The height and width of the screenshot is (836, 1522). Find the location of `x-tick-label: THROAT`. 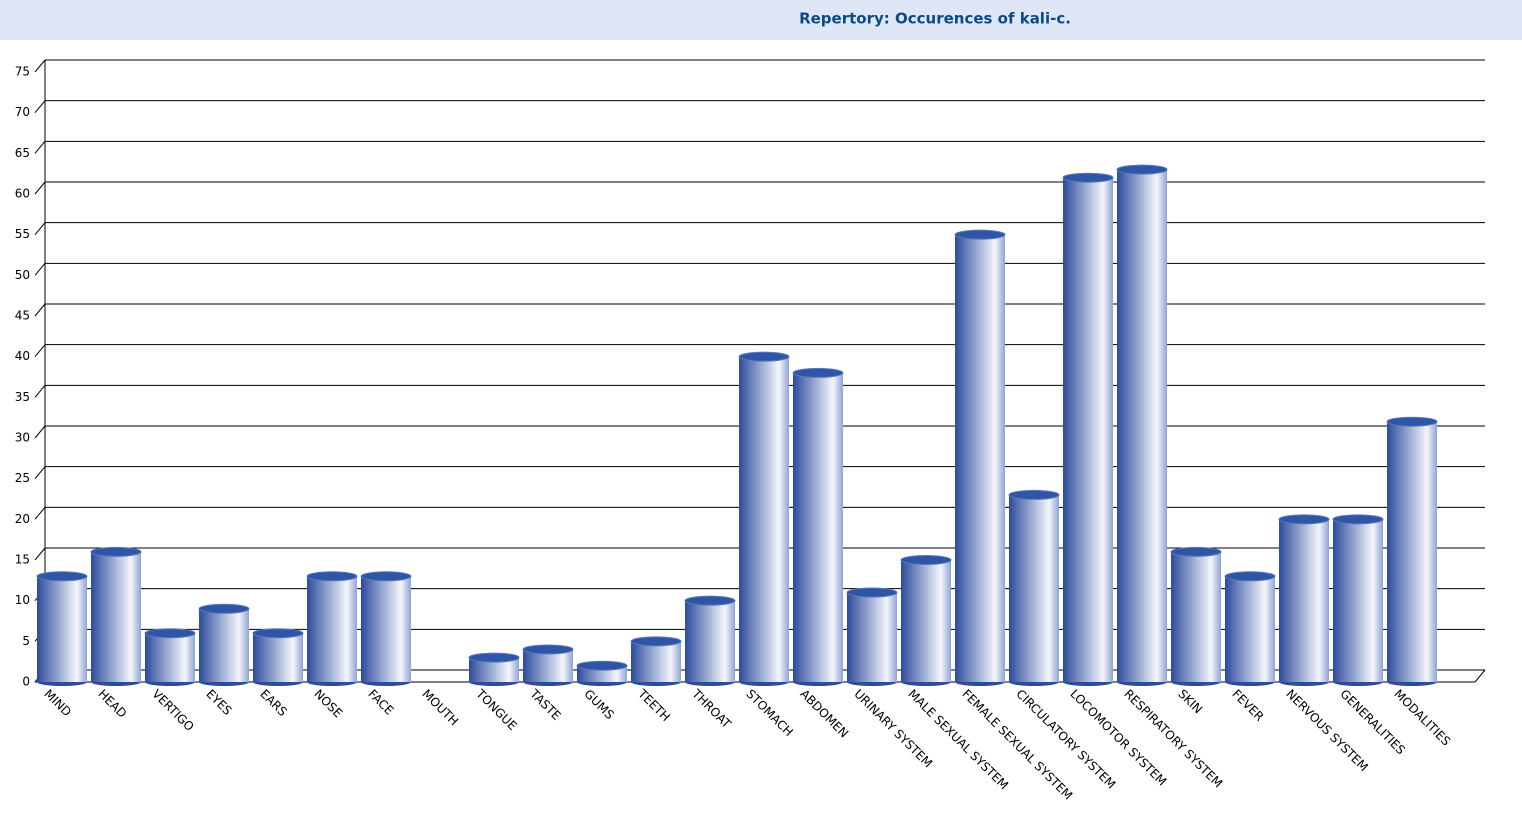

x-tick-label: THROAT is located at coordinates (711, 708).